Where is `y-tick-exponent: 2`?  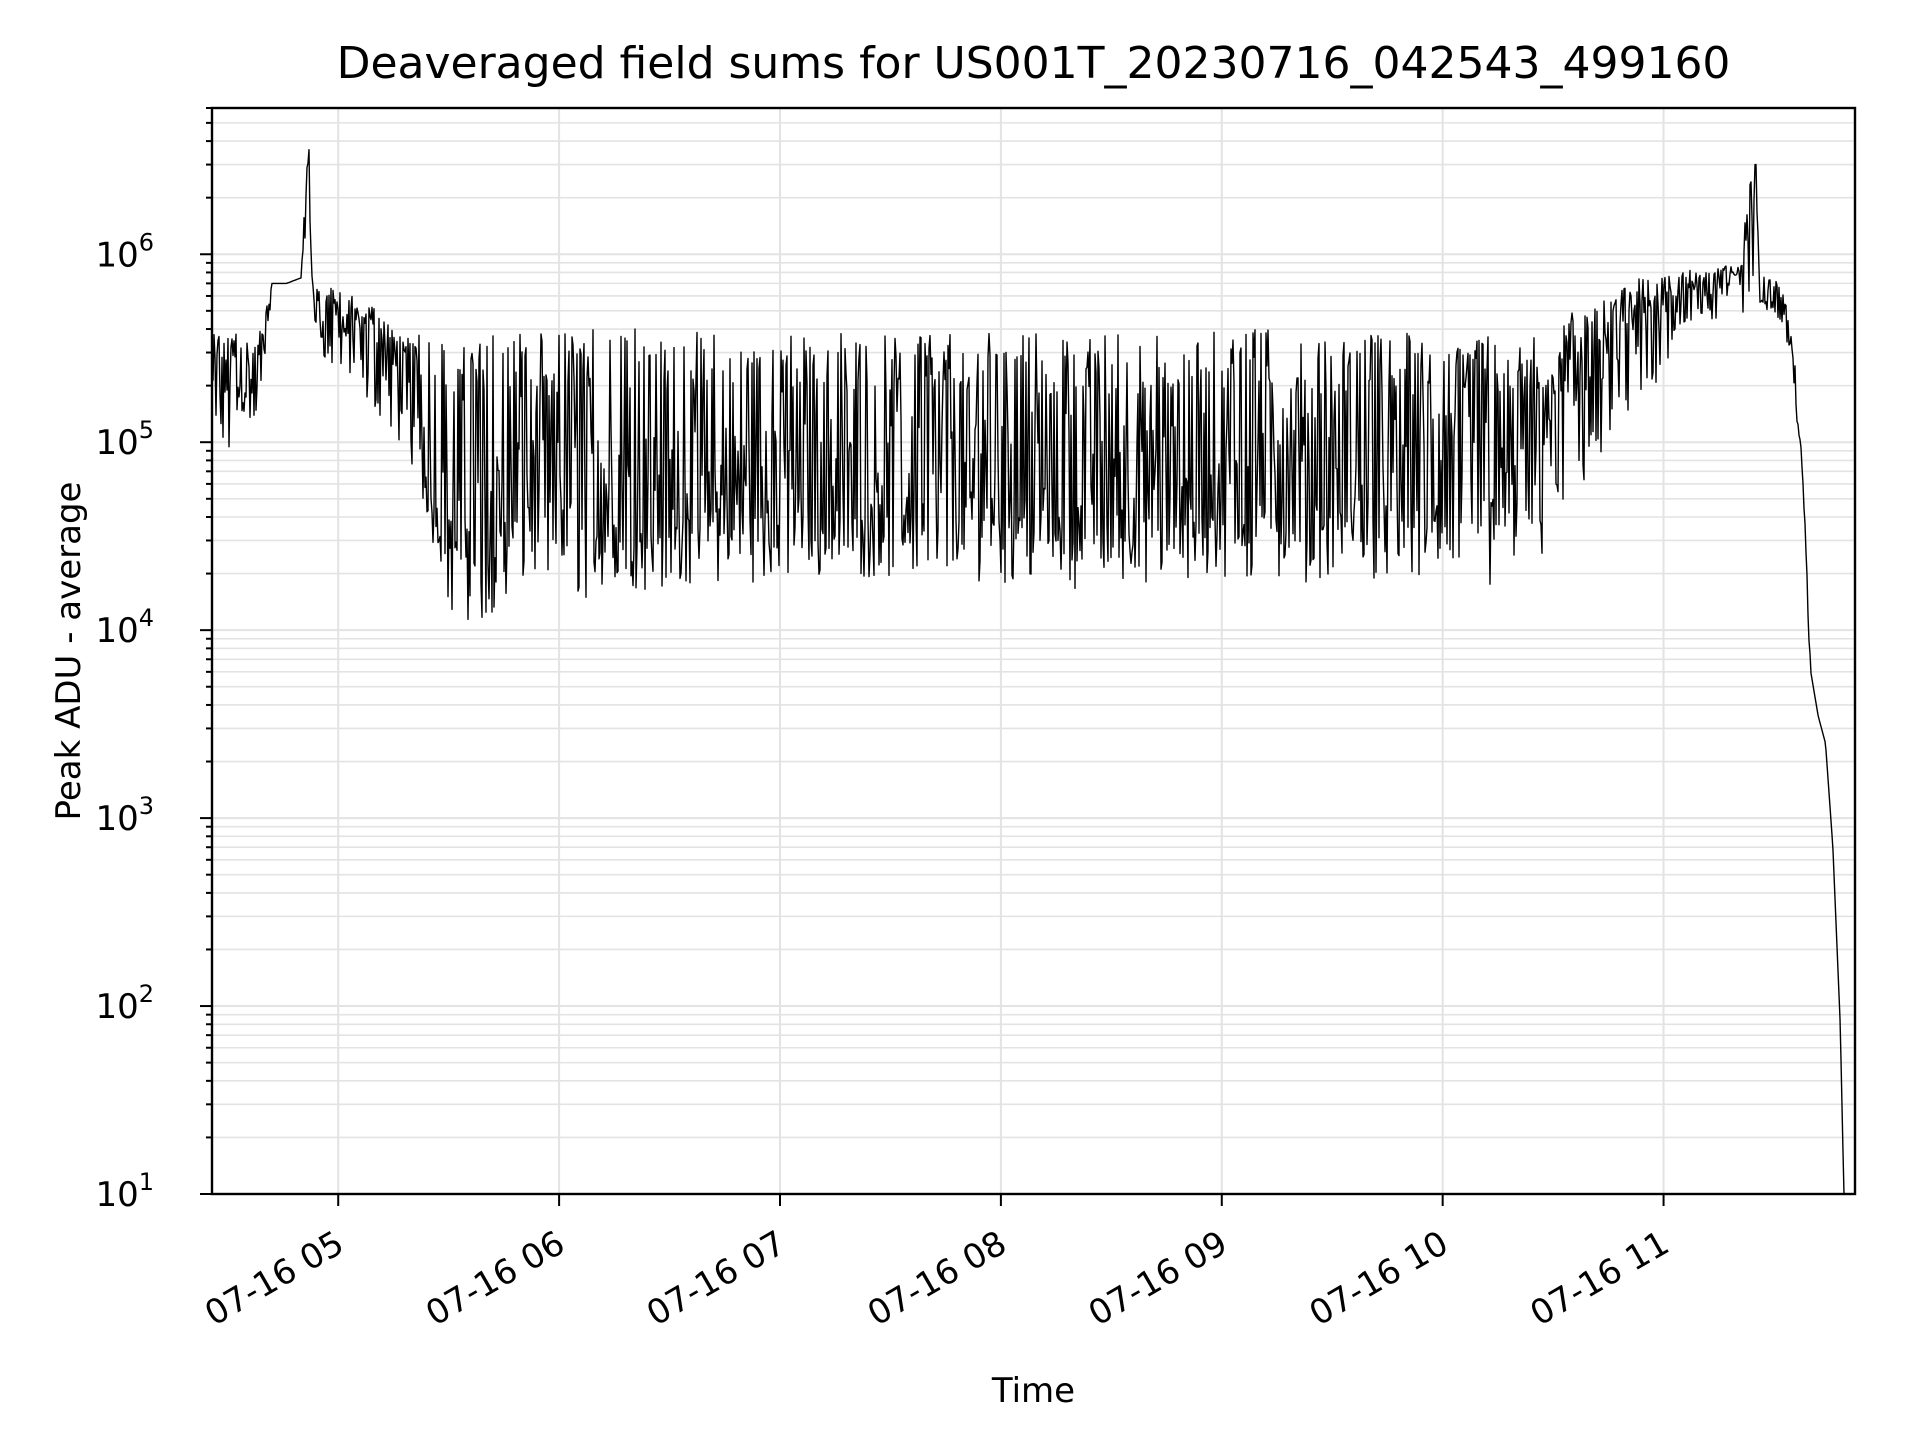
y-tick-exponent: 2 is located at coordinates (146, 994).